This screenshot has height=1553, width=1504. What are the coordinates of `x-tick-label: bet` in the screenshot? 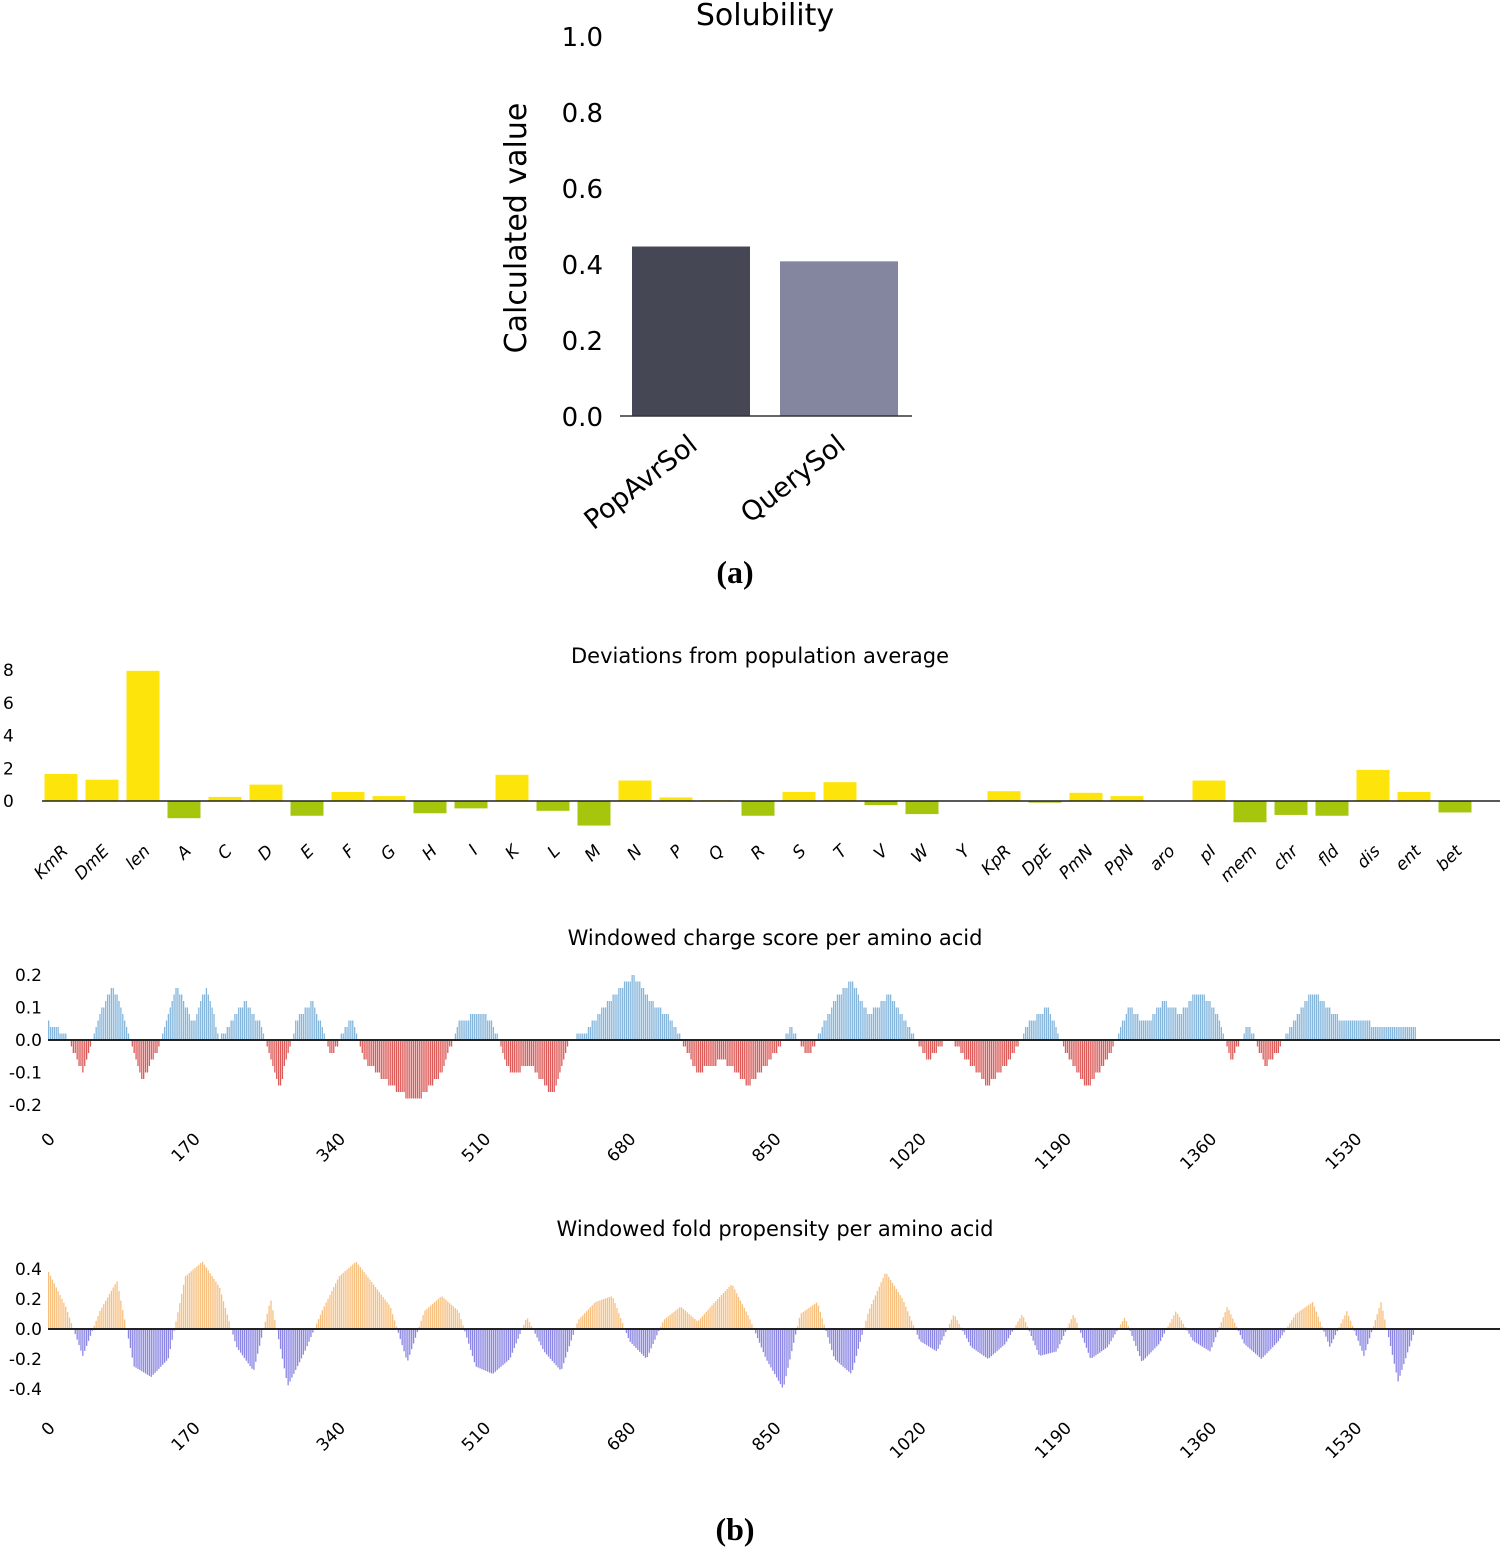 It's located at (1450, 857).